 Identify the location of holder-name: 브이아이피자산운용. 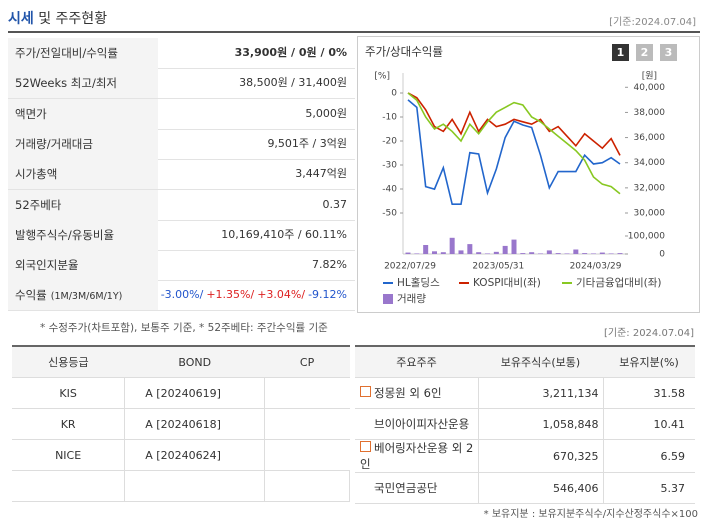
(417, 424).